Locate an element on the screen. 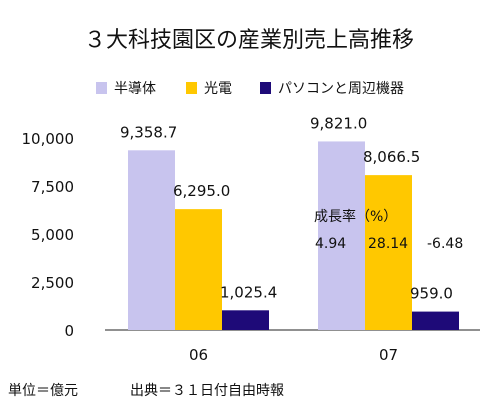 This screenshot has height=413, width=498. x-tick-label: 06 is located at coordinates (198, 355).